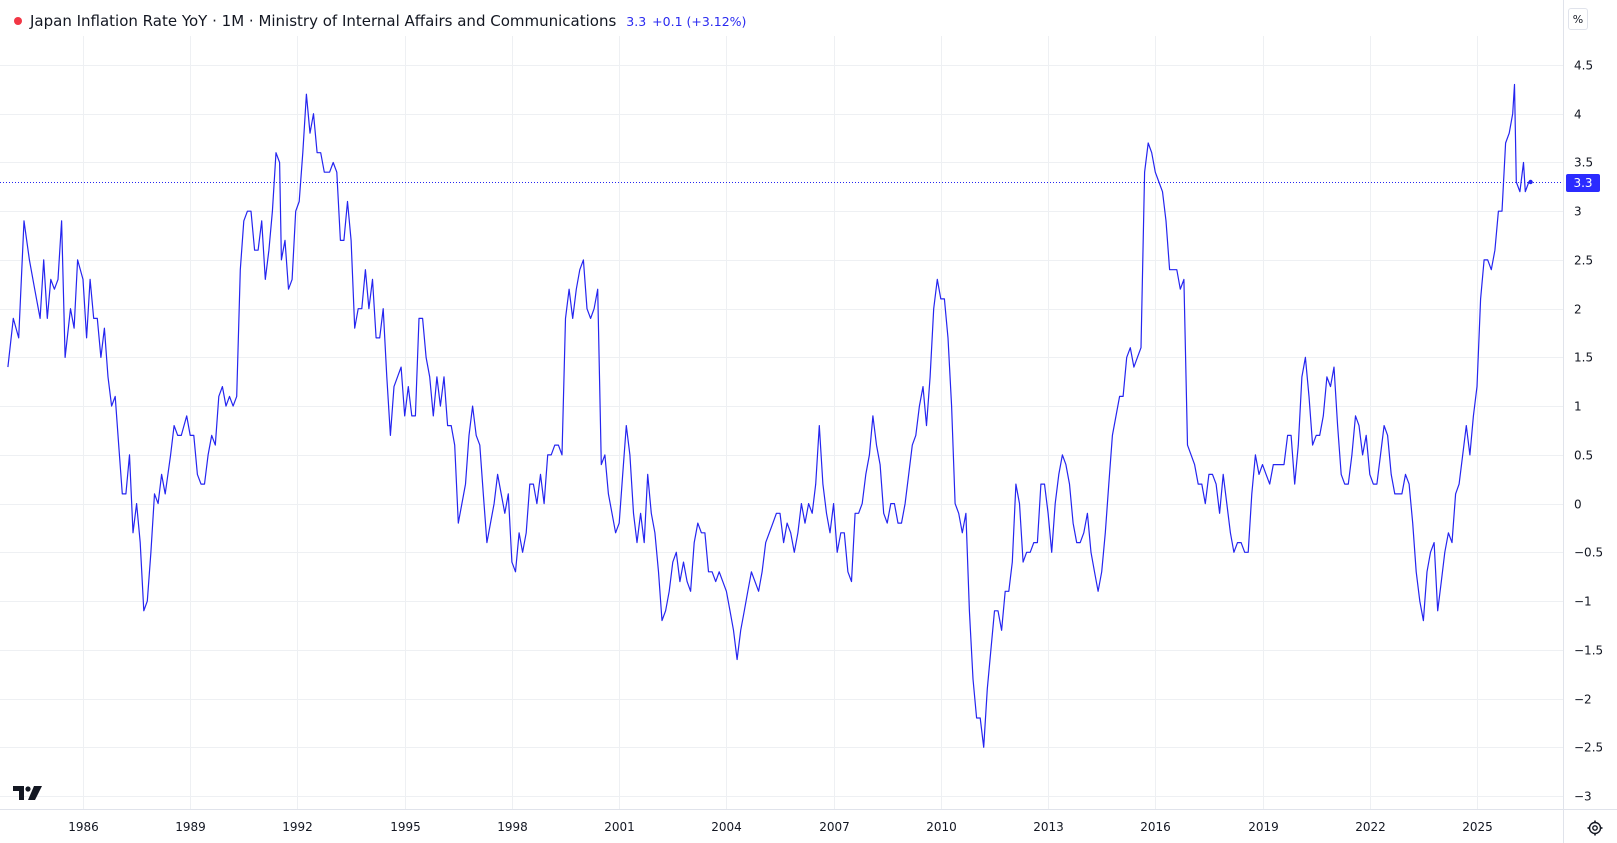  Describe the element at coordinates (18, 21) in the screenshot. I see `series-marker-icon` at that location.